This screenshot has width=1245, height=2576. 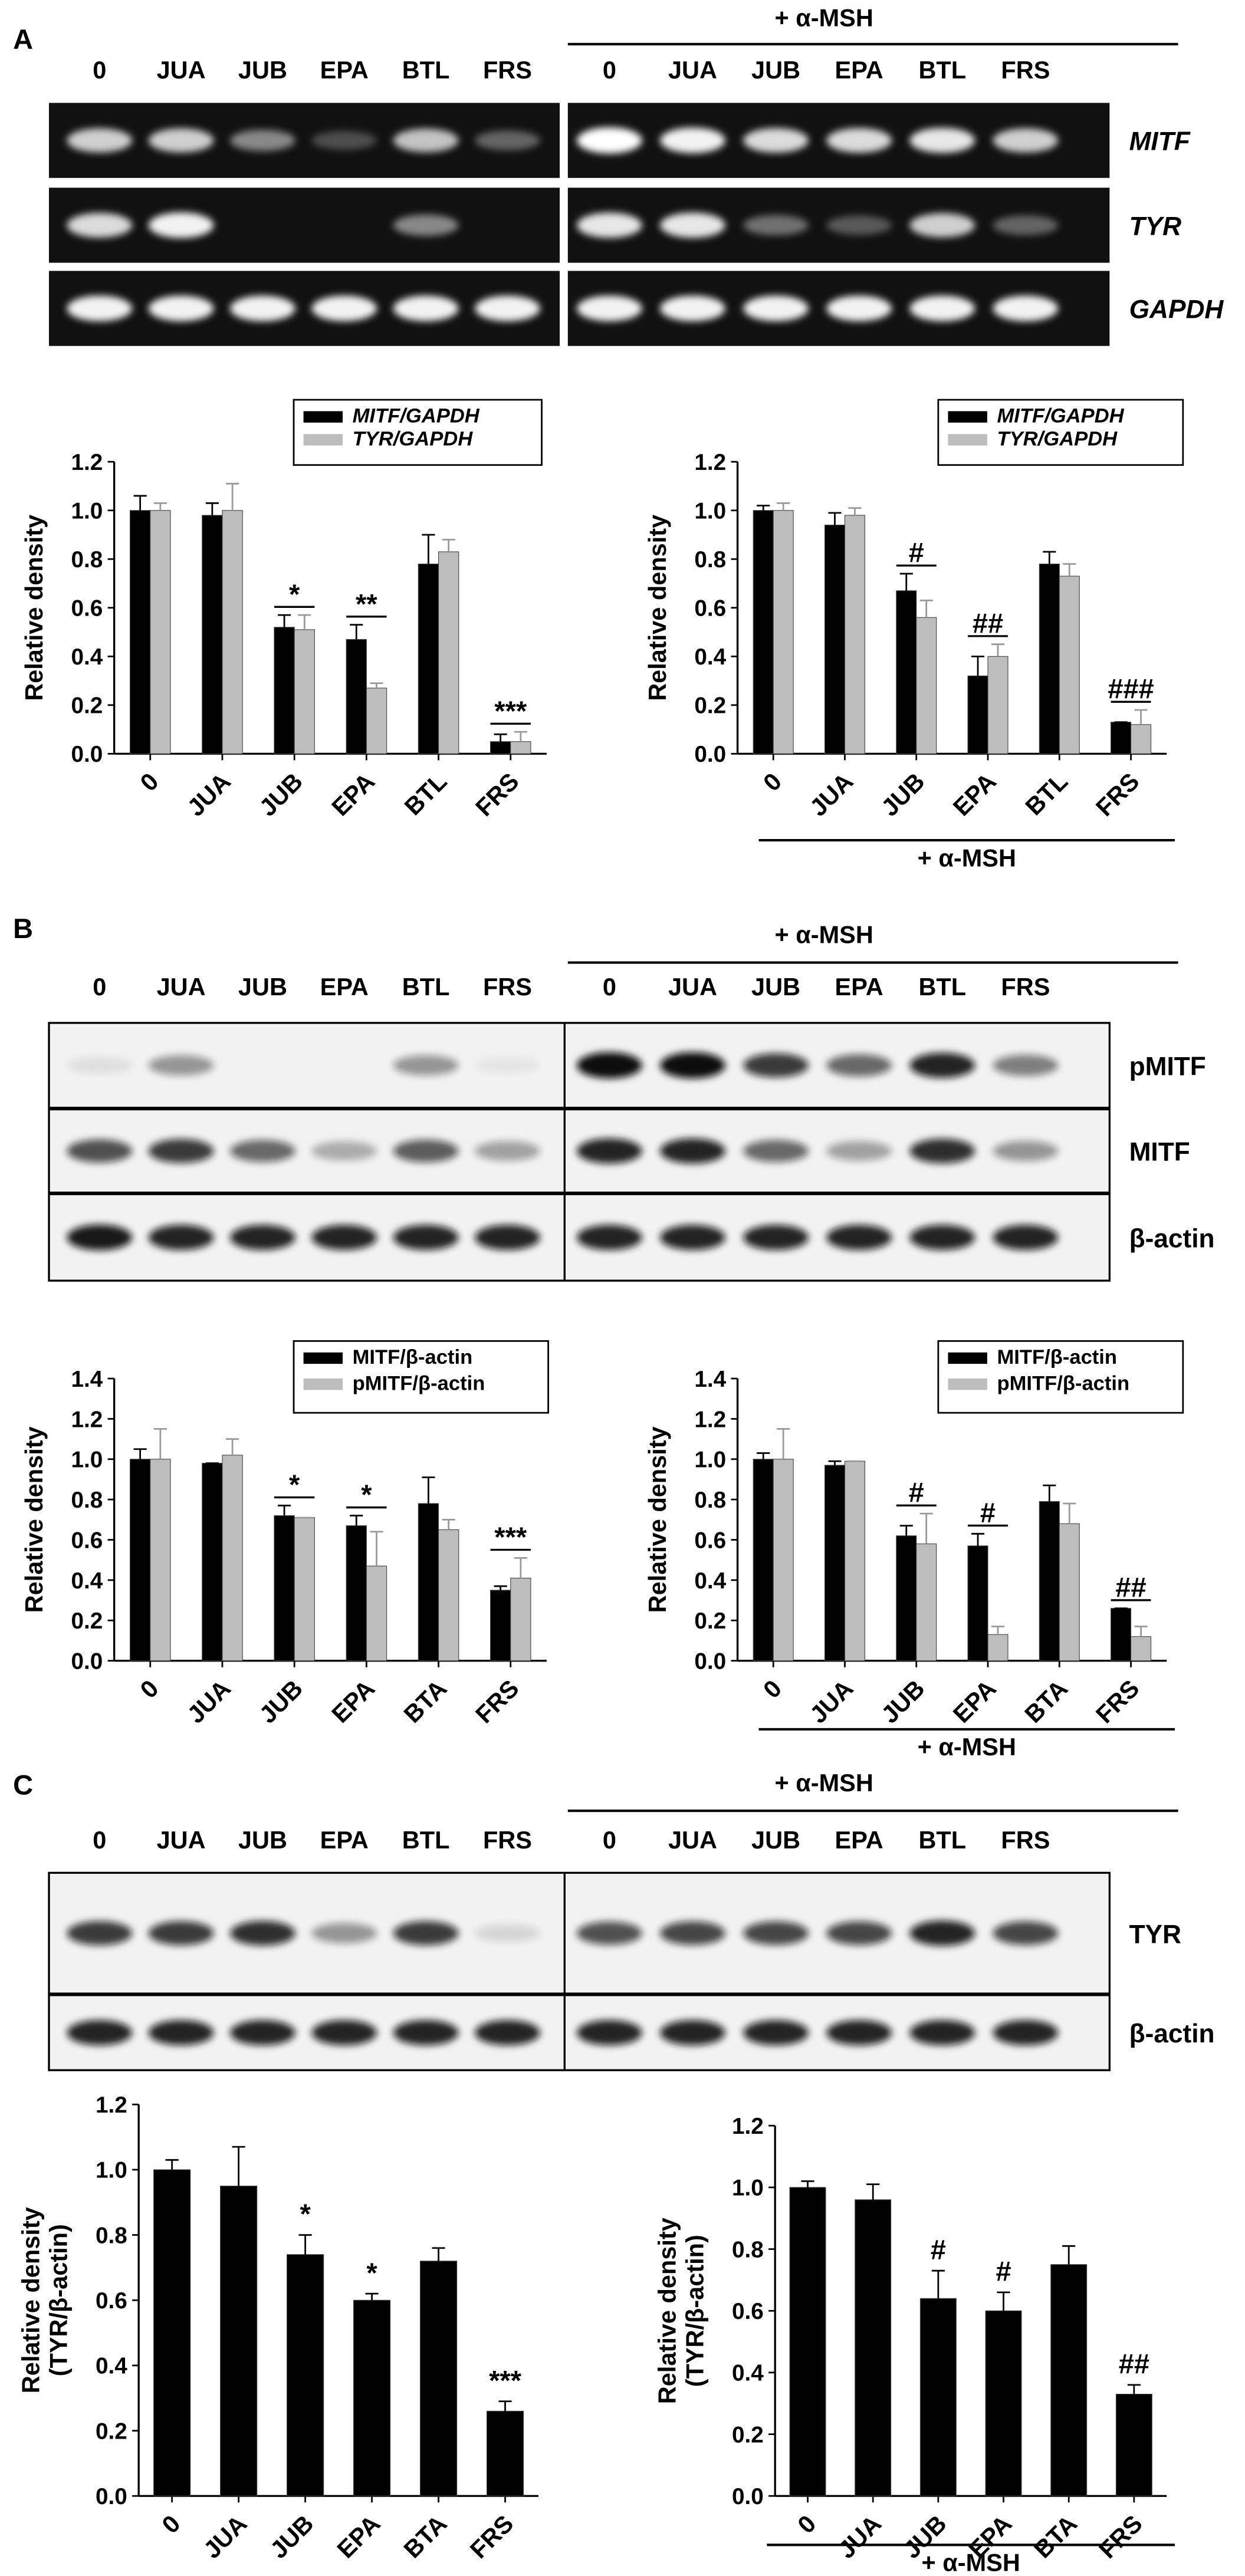 I want to click on significance-label: ***, so click(x=506, y=2380).